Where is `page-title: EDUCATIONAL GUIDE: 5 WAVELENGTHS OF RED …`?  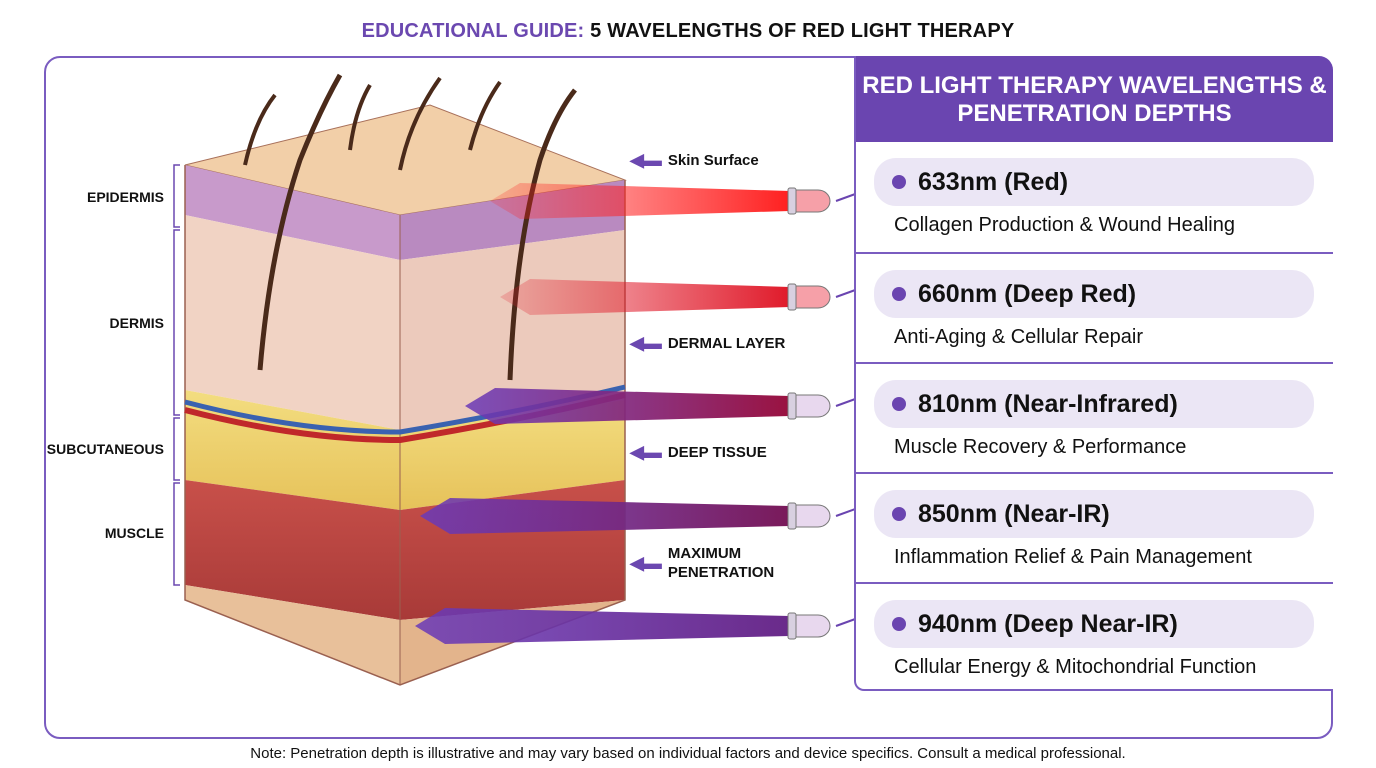
page-title: EDUCATIONAL GUIDE: 5 WAVELENGTHS OF RED … is located at coordinates (688, 31).